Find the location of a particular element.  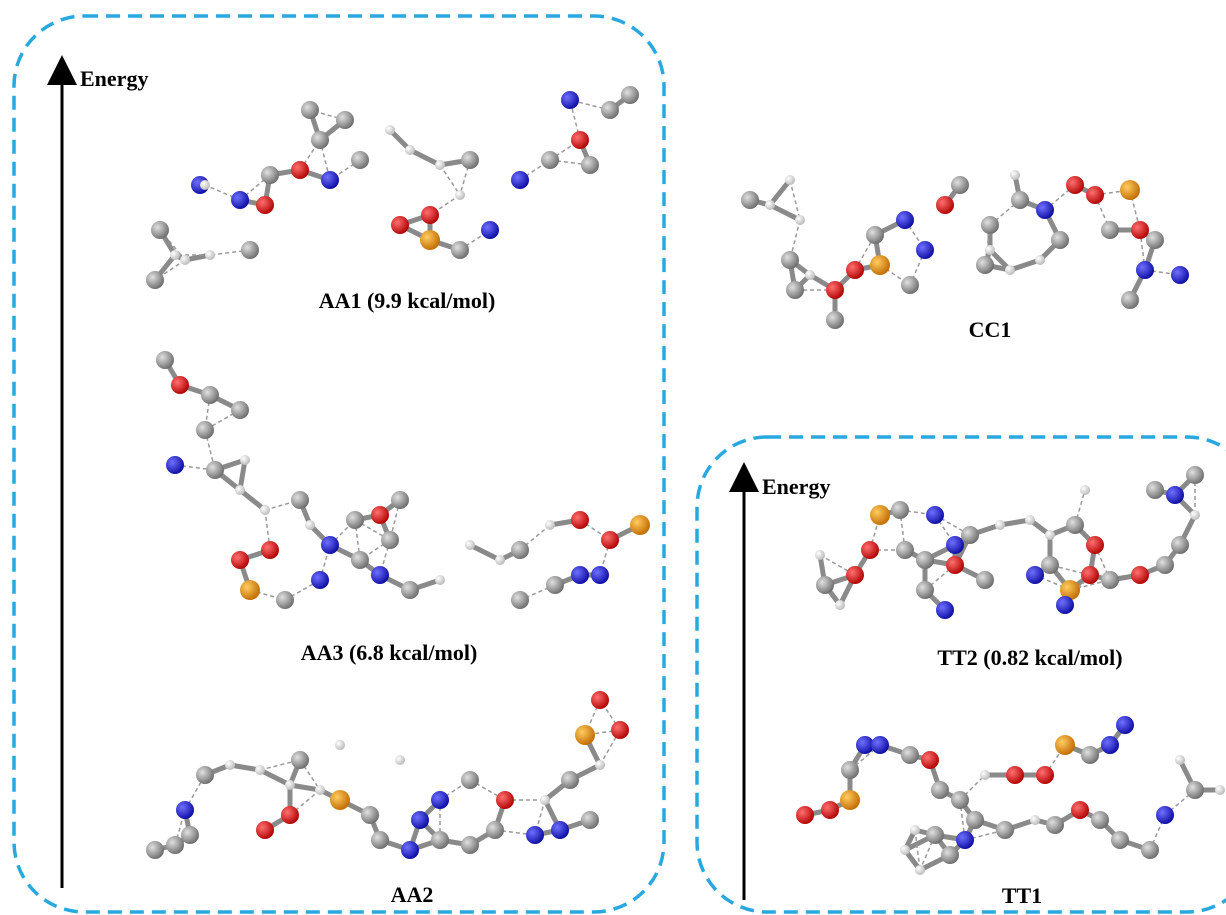

left-axis-label: Energy is located at coordinates (114, 78).